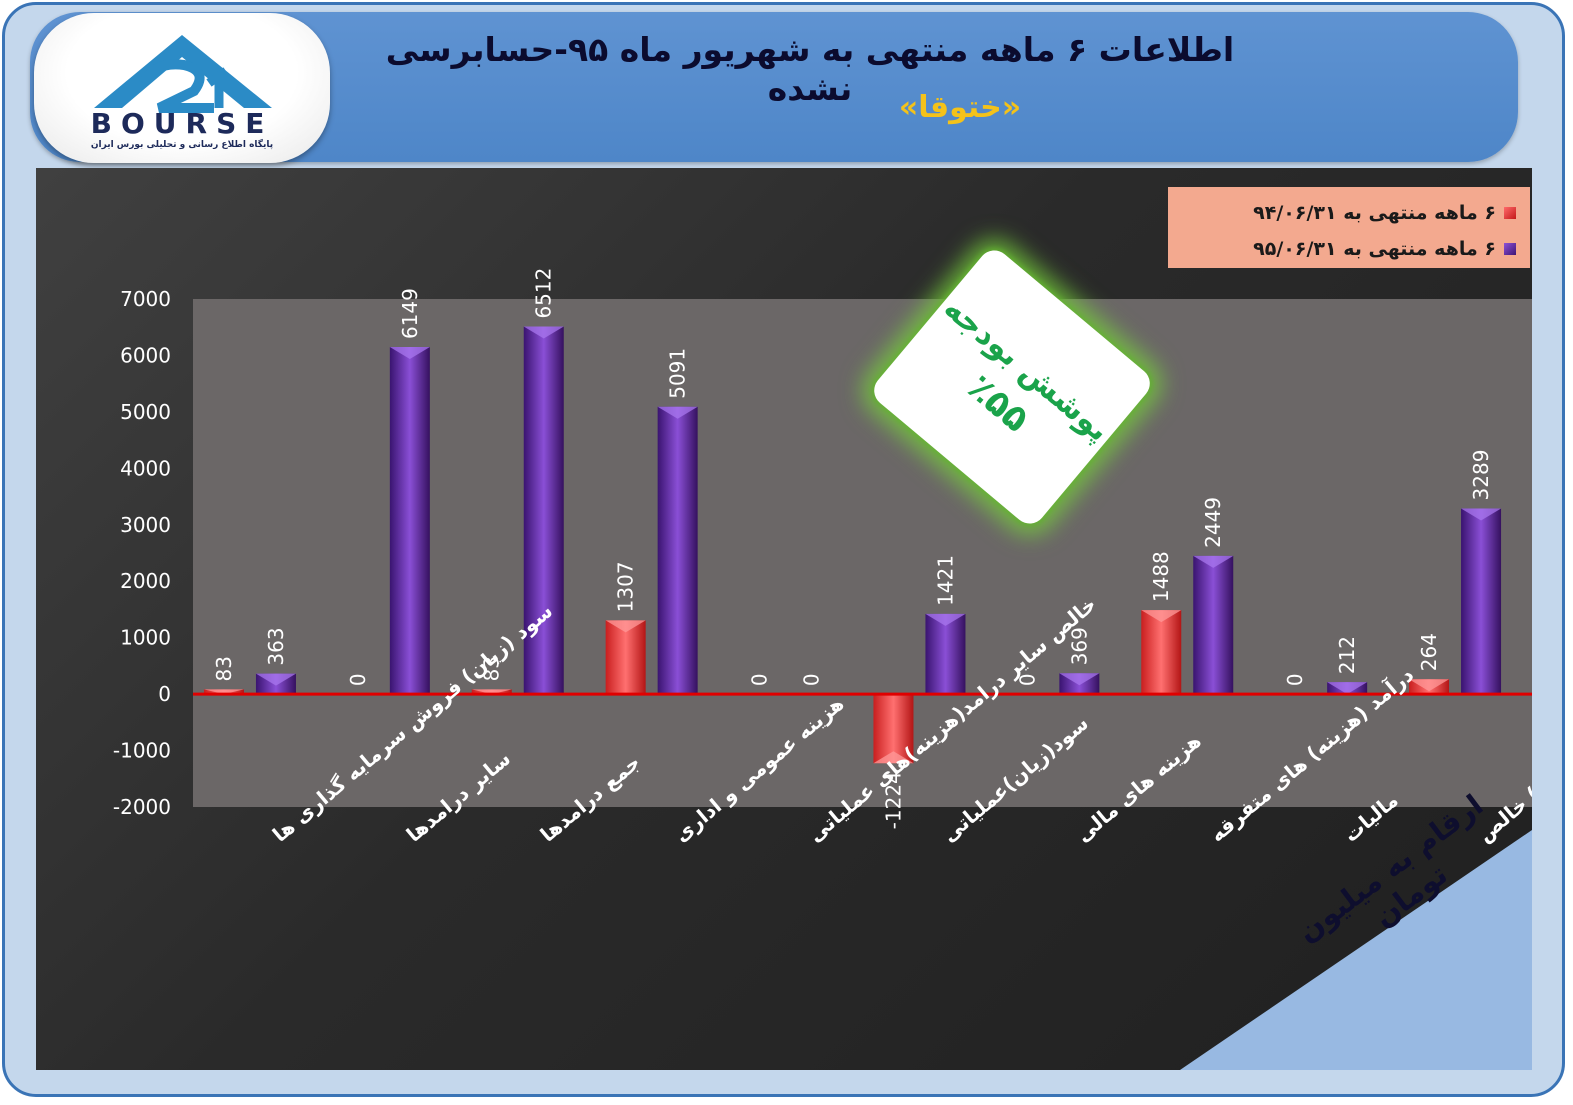 The height and width of the screenshot is (1105, 1573). I want to click on y-tick-label: 1000, so click(145, 638).